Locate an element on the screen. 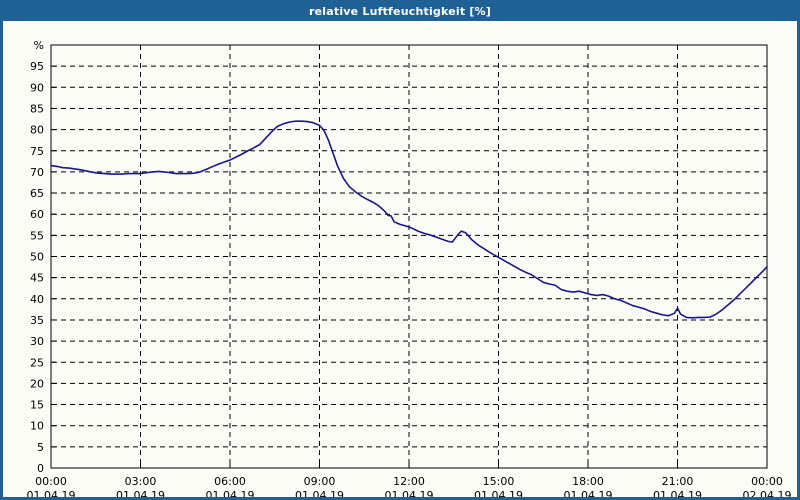 Image resolution: width=800 pixels, height=500 pixels. x-tick-time-label: 06:00 is located at coordinates (230, 481).